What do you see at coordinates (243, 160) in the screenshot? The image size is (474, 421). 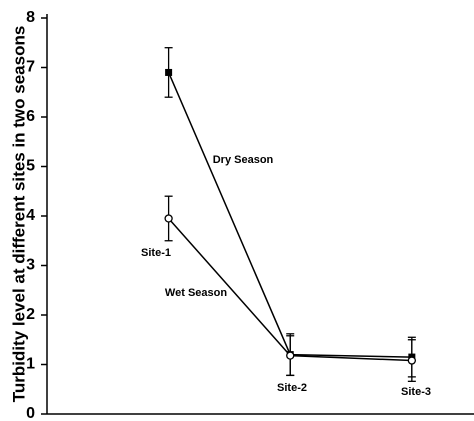 I see `series-label: Dry Season` at bounding box center [243, 160].